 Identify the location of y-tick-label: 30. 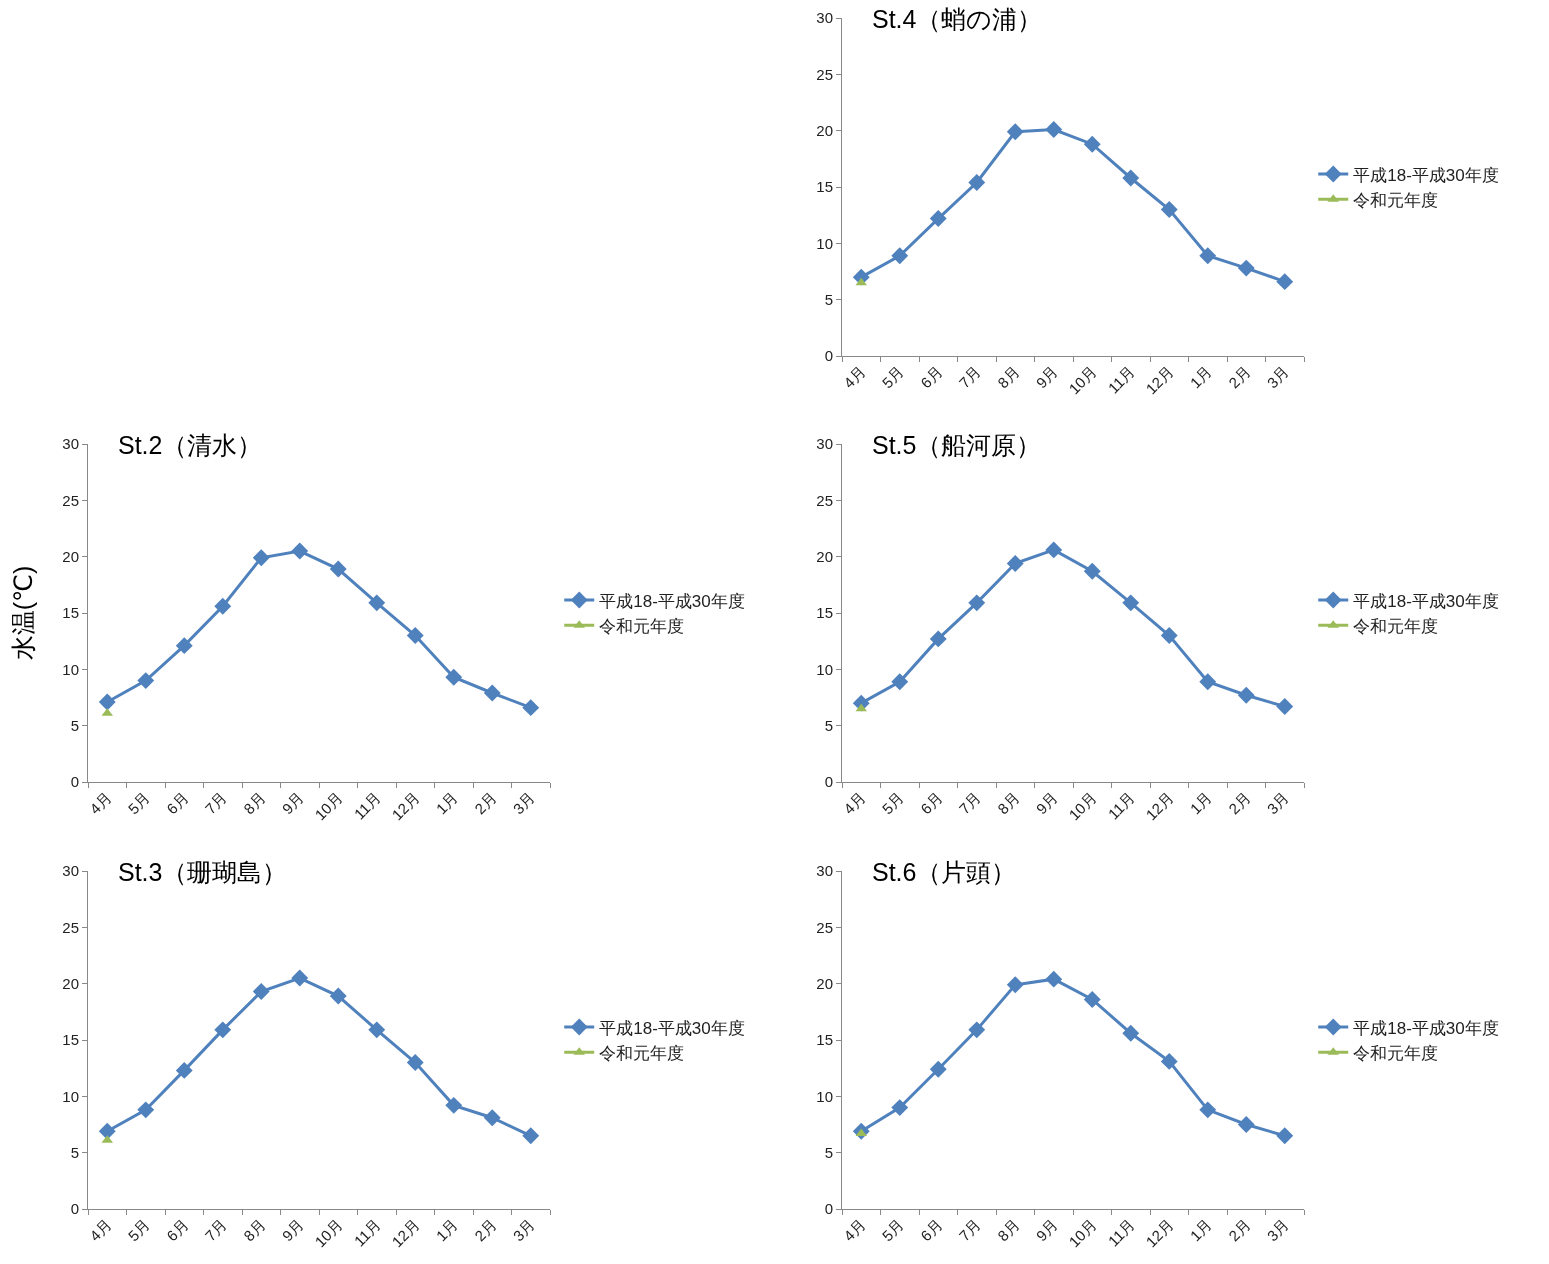
(824, 18).